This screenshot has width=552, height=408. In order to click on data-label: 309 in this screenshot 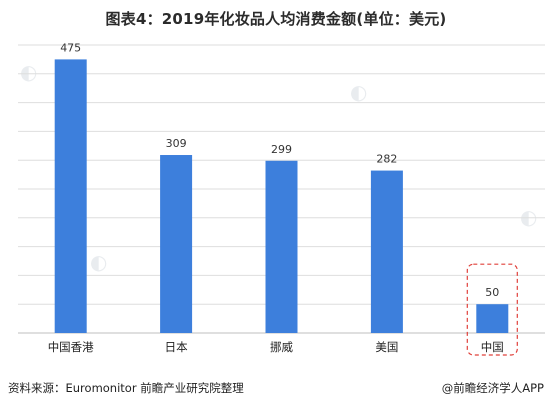, I will do `click(176, 143)`.